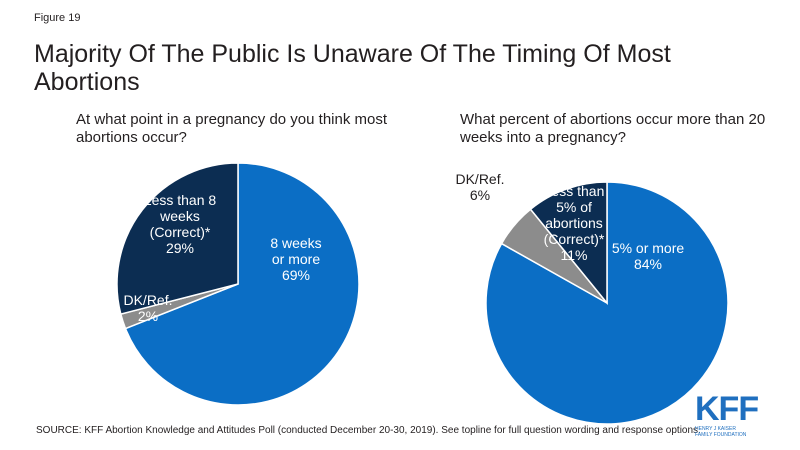  What do you see at coordinates (727, 409) in the screenshot?
I see `kff-logo-text: KFF` at bounding box center [727, 409].